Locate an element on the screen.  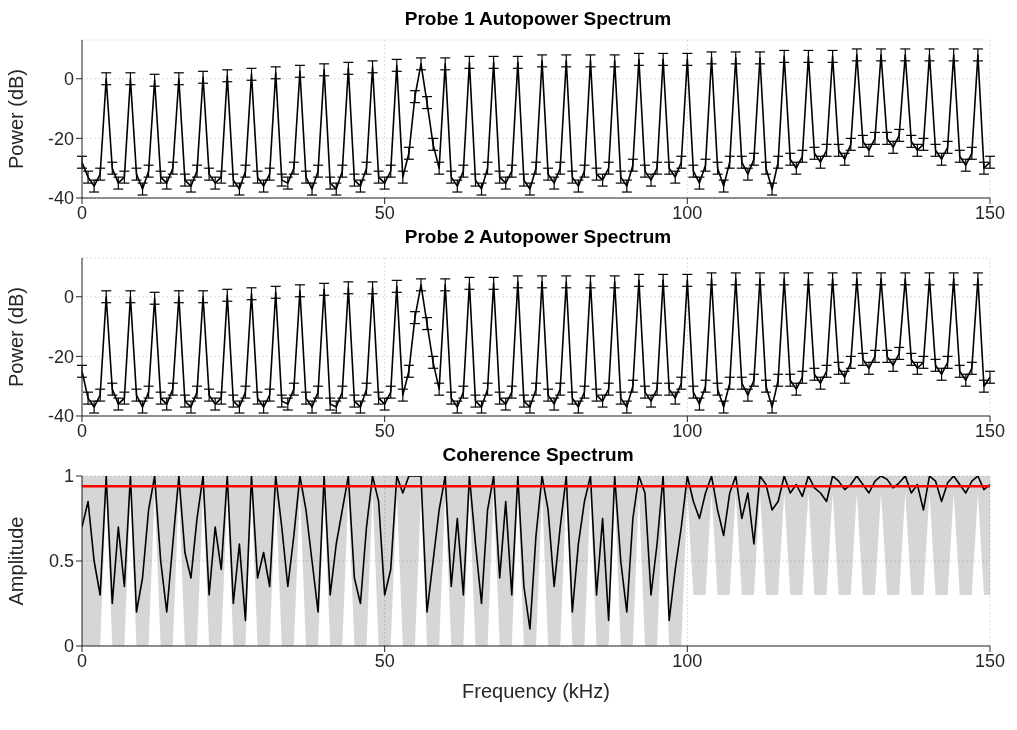
y-tick-label: 1 is located at coordinates (68, 476).